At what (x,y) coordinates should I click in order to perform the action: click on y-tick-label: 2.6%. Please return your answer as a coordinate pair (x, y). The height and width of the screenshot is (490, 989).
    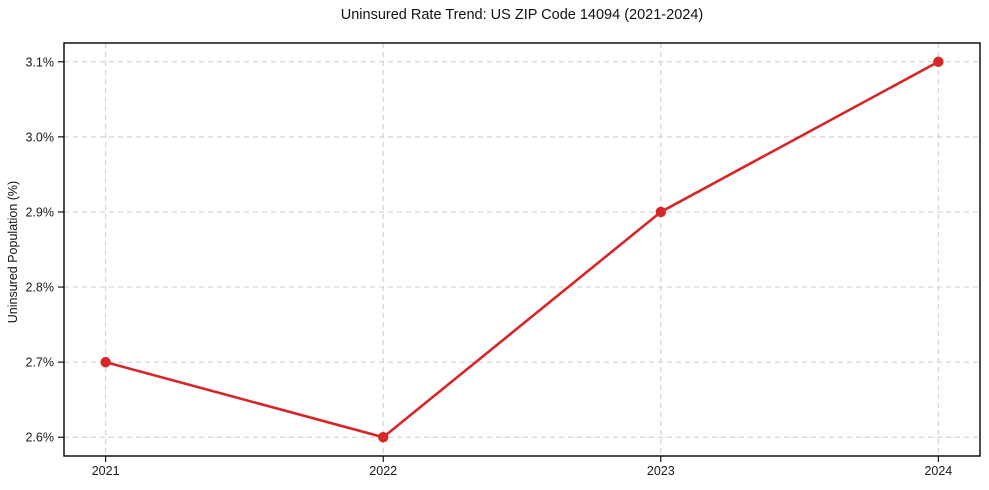
    Looking at the image, I should click on (40, 438).